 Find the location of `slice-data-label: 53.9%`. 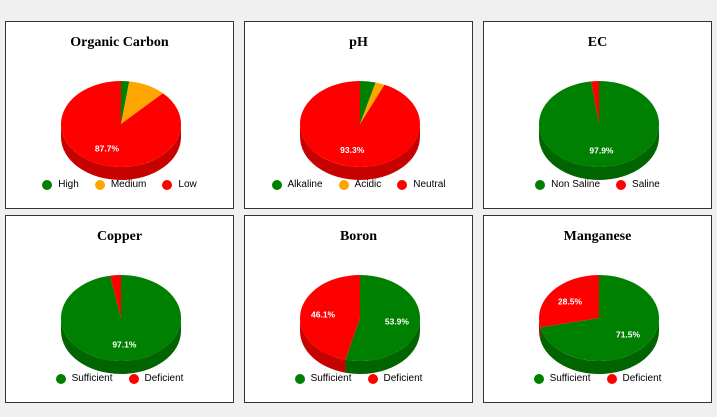

slice-data-label: 53.9% is located at coordinates (397, 321).